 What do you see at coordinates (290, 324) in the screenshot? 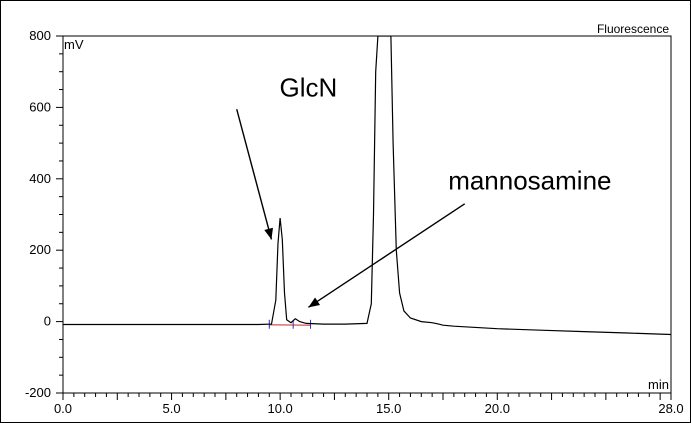
I see `integration-markers` at bounding box center [290, 324].